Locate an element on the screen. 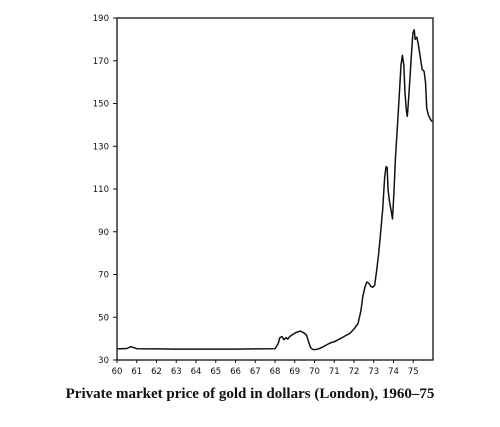 This screenshot has height=427, width=500. x-tick-label: 66 is located at coordinates (235, 372).